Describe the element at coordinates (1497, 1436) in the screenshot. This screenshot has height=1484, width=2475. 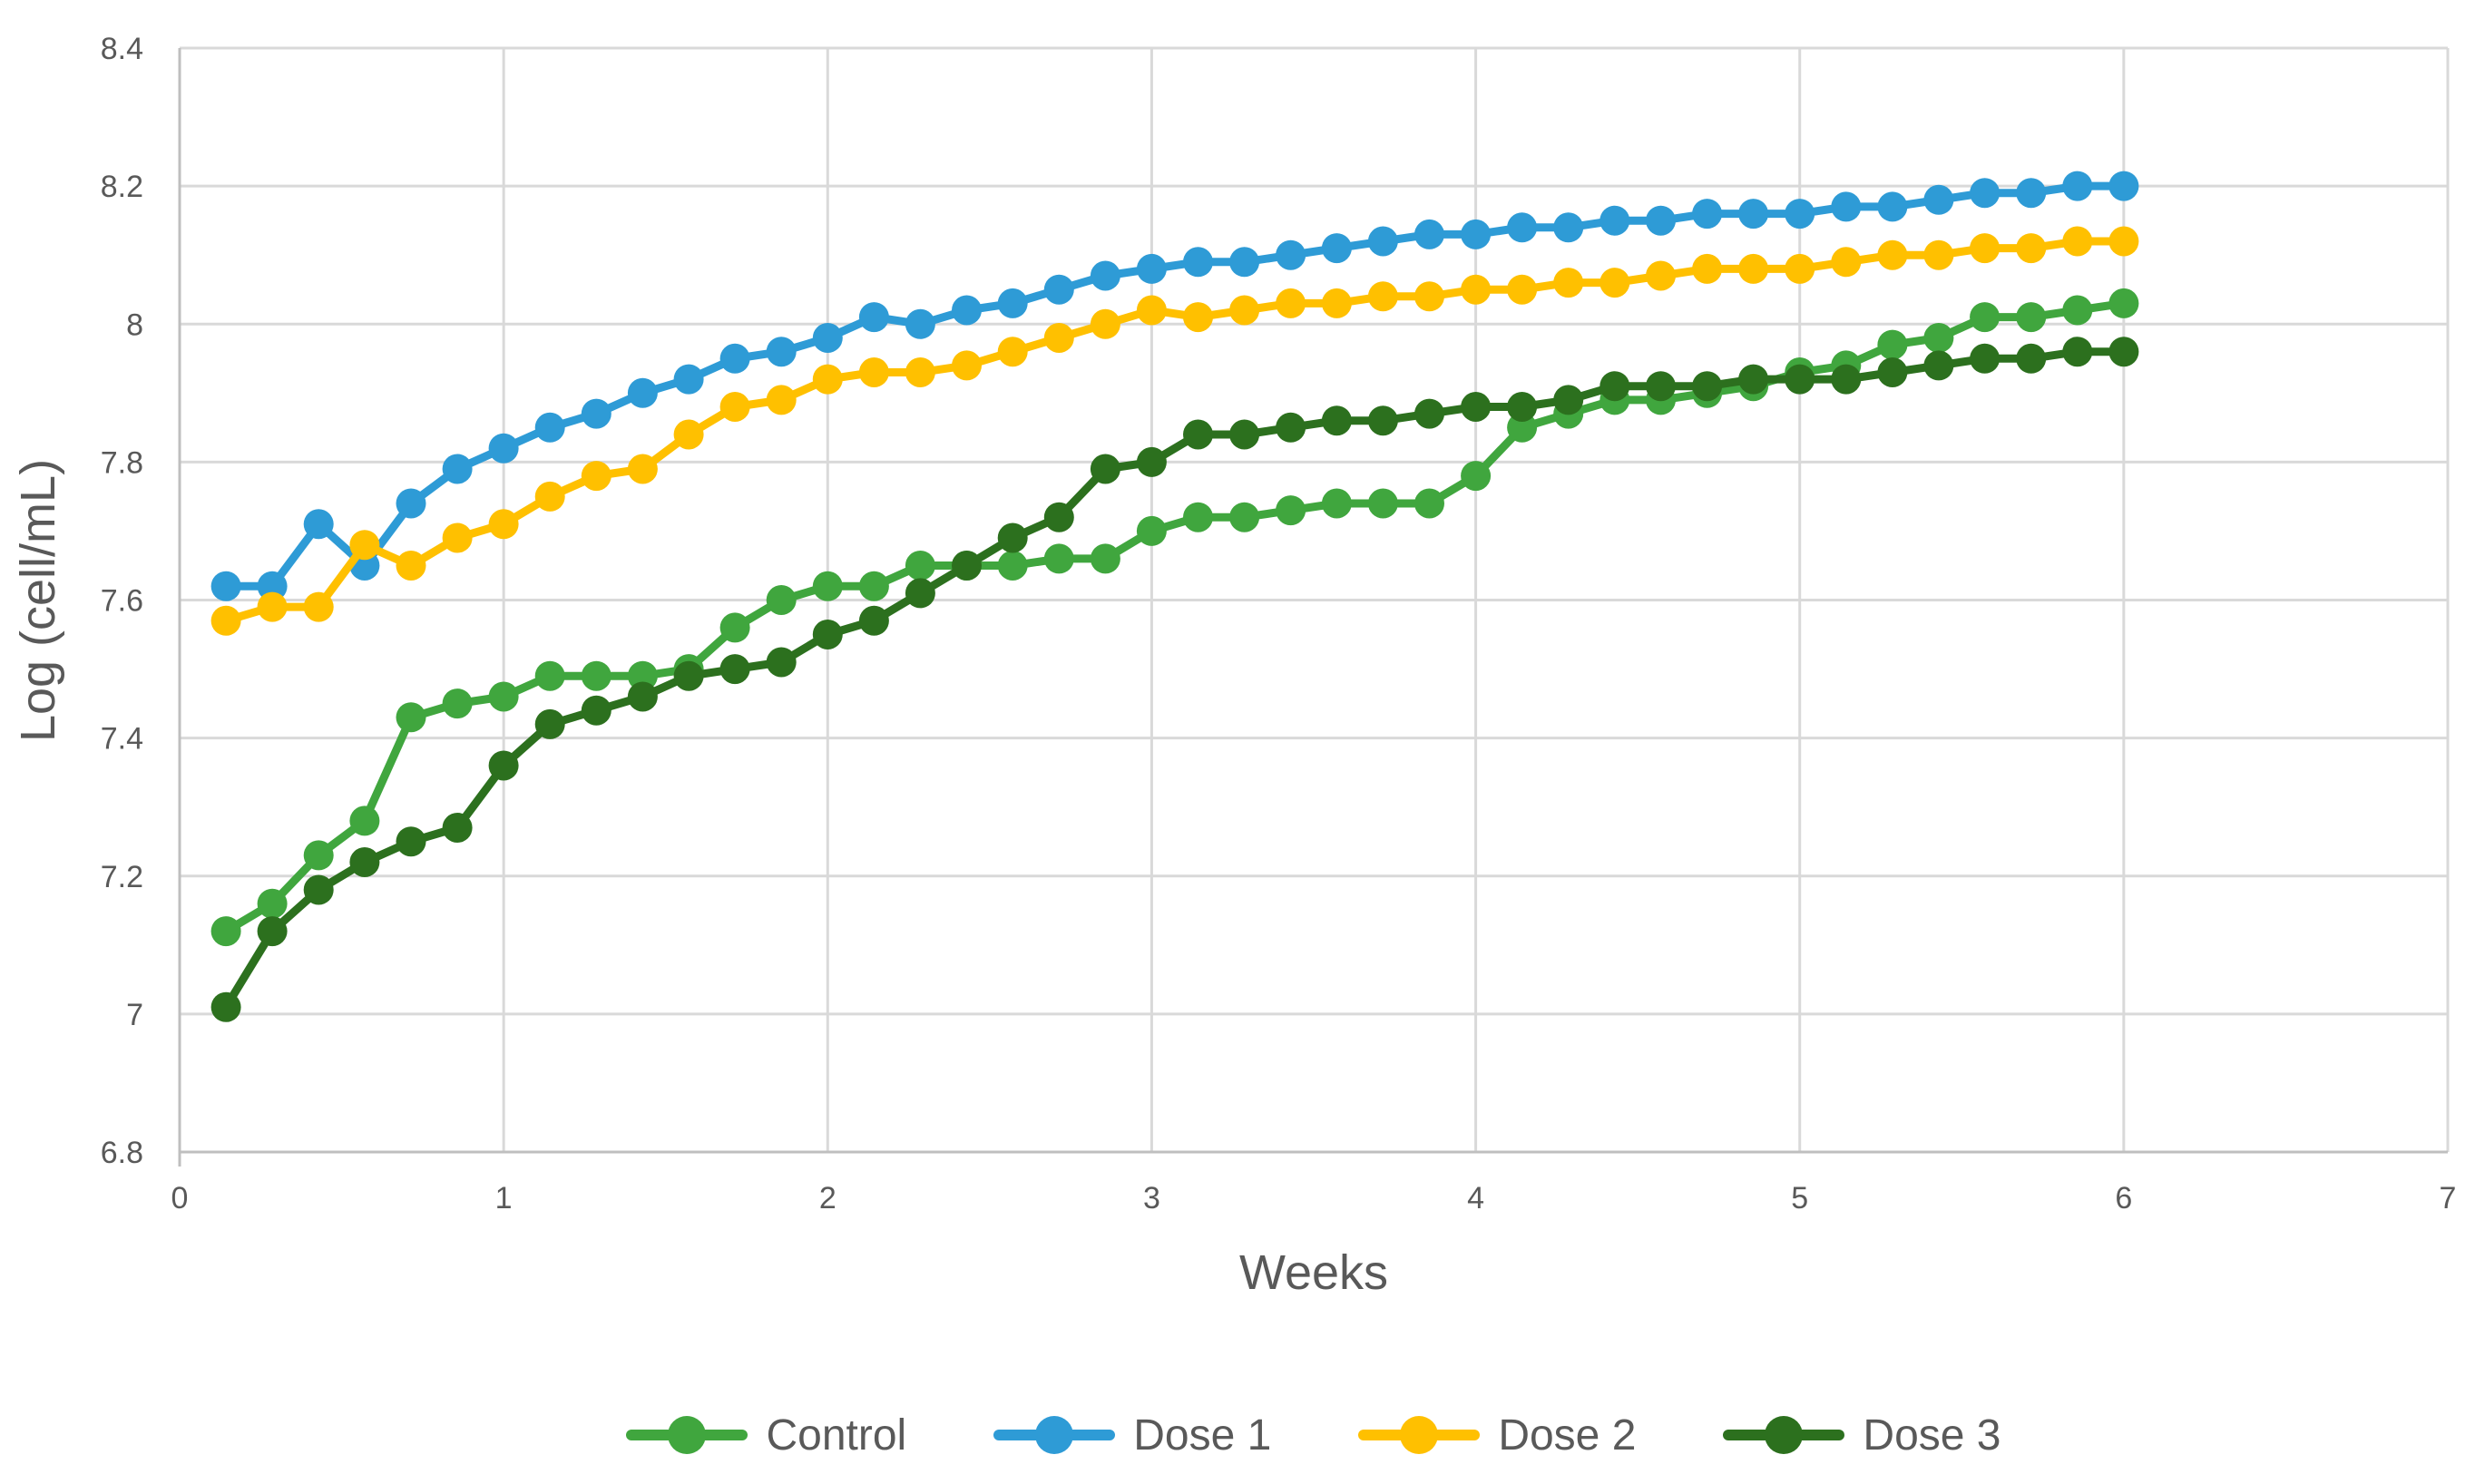
I see `legend-item-dose-2: Dose 2` at that location.